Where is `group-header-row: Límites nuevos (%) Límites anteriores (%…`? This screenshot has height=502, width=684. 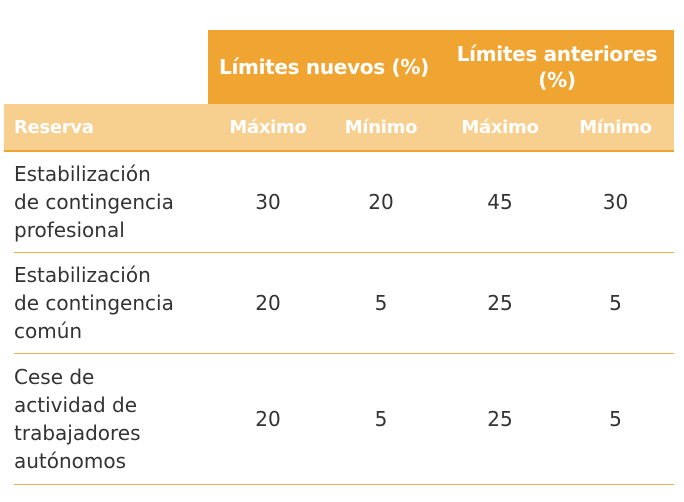
group-header-row: Límites nuevos (%) Límites anteriores (%… is located at coordinates (339, 67).